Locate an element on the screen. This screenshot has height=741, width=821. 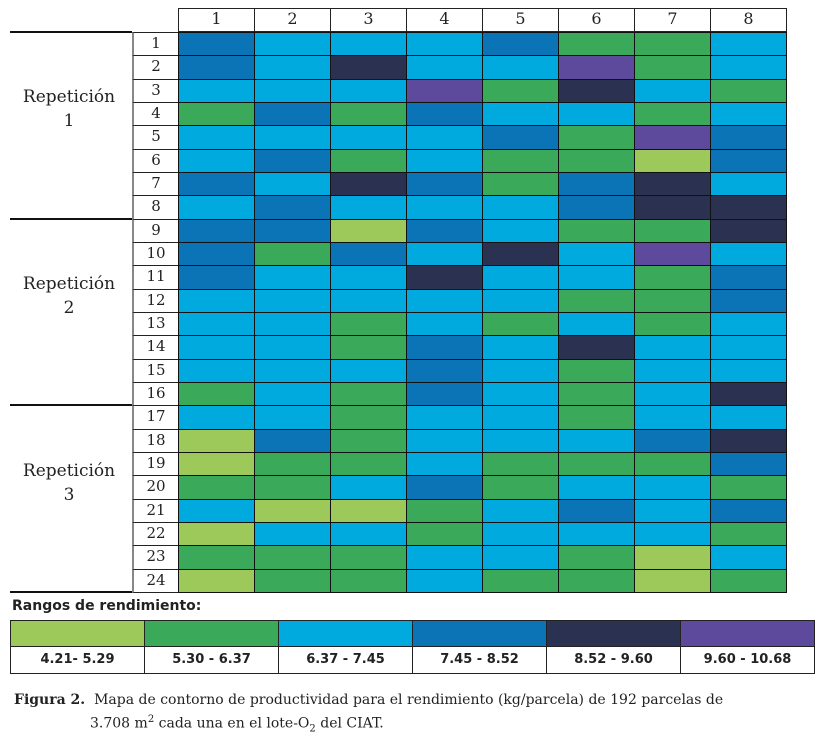
column-header: 4 is located at coordinates (444, 20).